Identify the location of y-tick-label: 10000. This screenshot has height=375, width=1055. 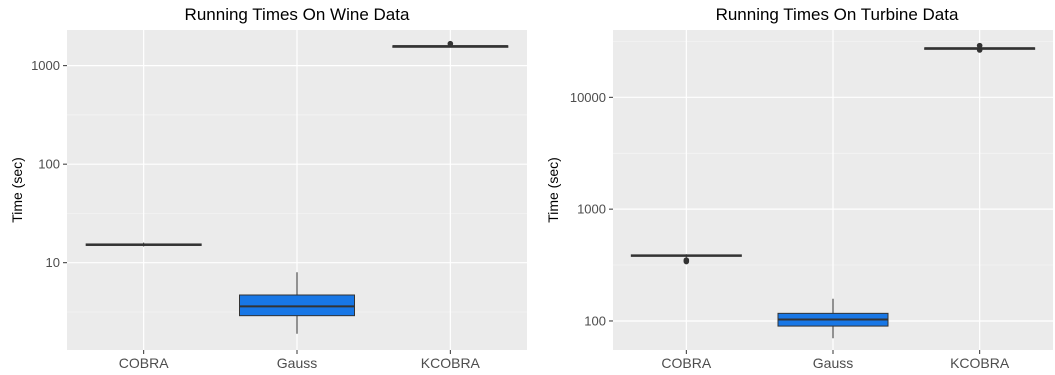
(588, 97).